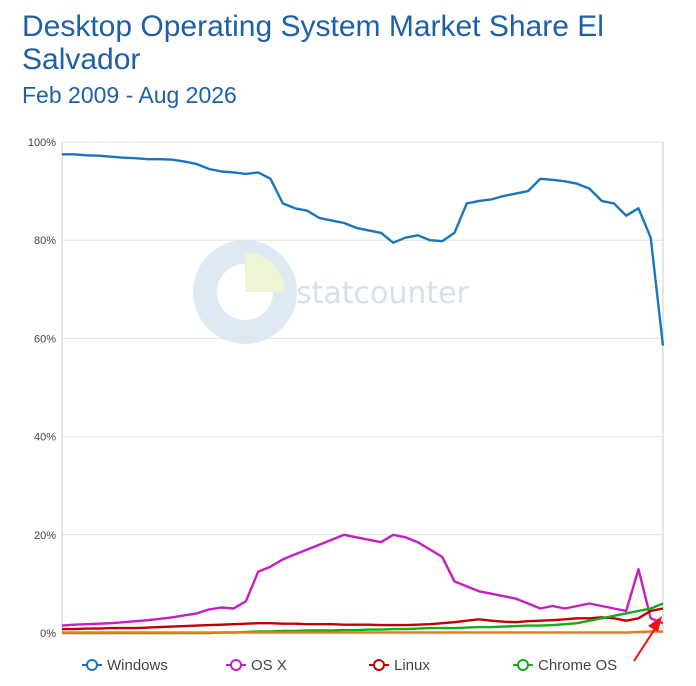 This screenshot has width=696, height=686. What do you see at coordinates (48, 634) in the screenshot?
I see `y-tick-label: 0%` at bounding box center [48, 634].